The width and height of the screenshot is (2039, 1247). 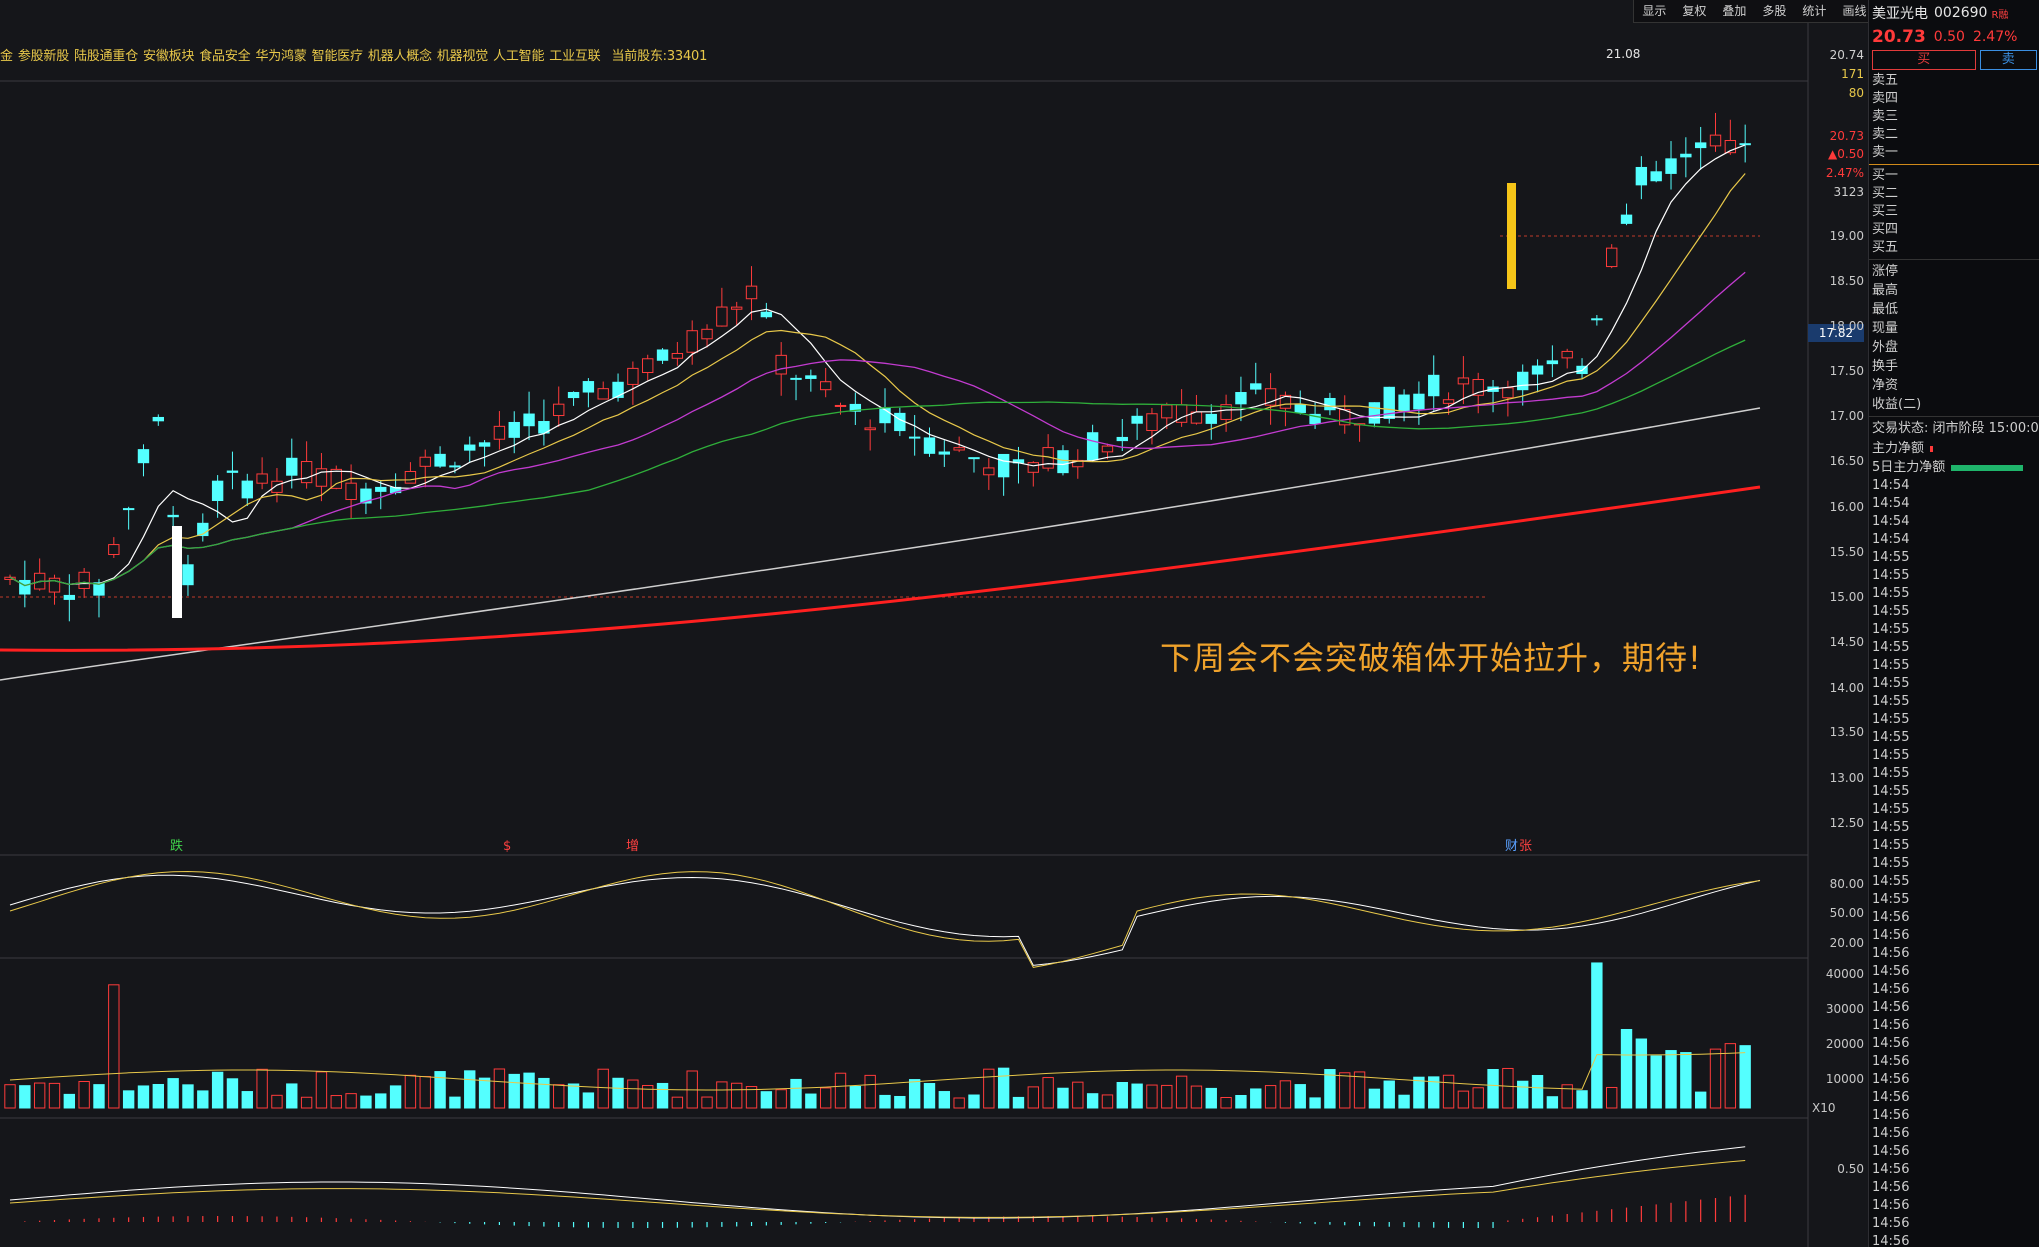 I want to click on concept-tag: 陆股通重仓, so click(x=106, y=56).